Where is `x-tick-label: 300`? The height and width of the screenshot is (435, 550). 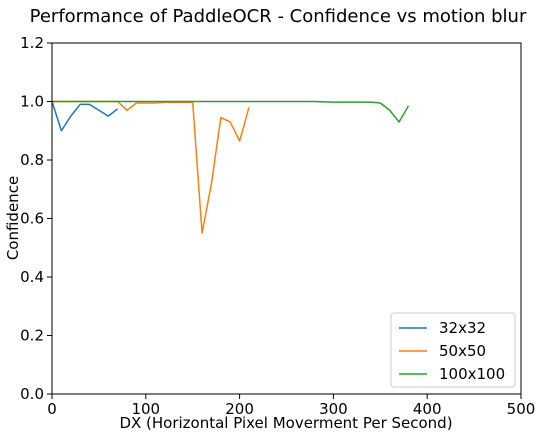 x-tick-label: 300 is located at coordinates (333, 409).